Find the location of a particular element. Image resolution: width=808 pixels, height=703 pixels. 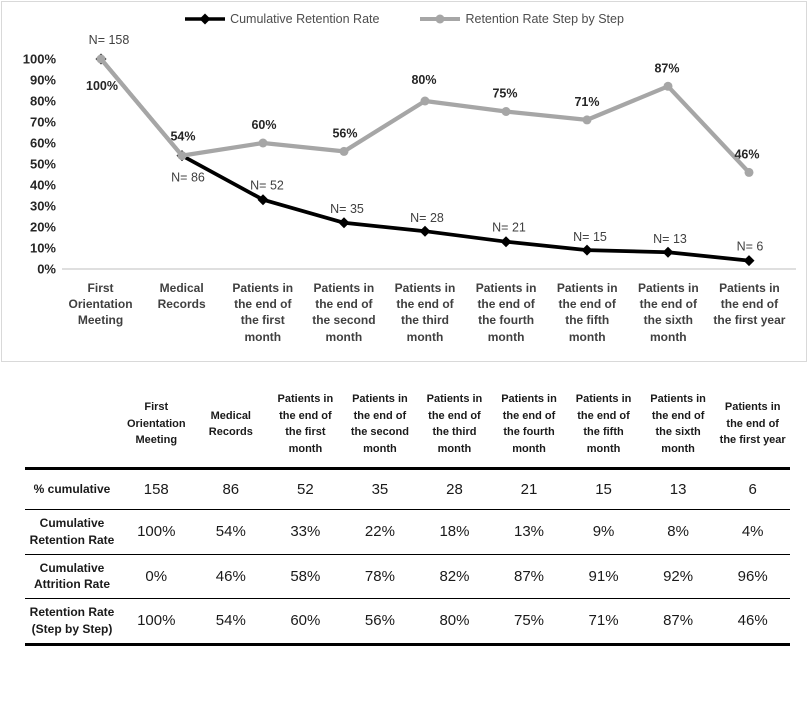

legend-line-circle-icon is located at coordinates (440, 19).